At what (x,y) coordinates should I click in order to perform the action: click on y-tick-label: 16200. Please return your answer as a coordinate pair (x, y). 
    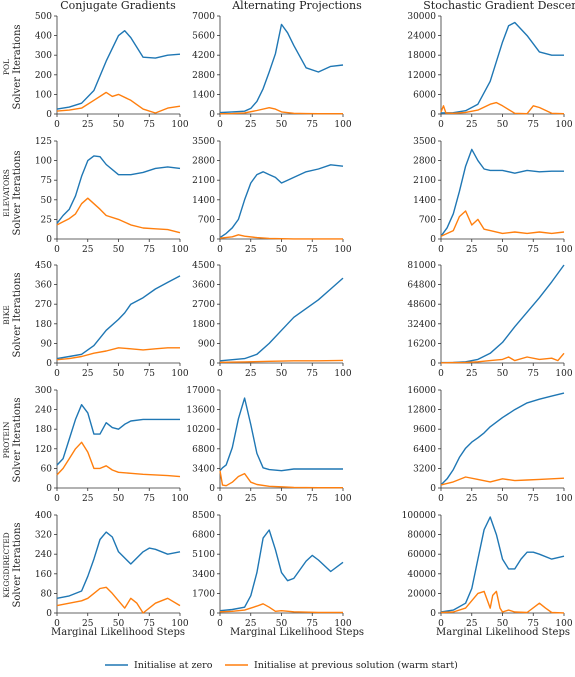
    Looking at the image, I should click on (421, 344).